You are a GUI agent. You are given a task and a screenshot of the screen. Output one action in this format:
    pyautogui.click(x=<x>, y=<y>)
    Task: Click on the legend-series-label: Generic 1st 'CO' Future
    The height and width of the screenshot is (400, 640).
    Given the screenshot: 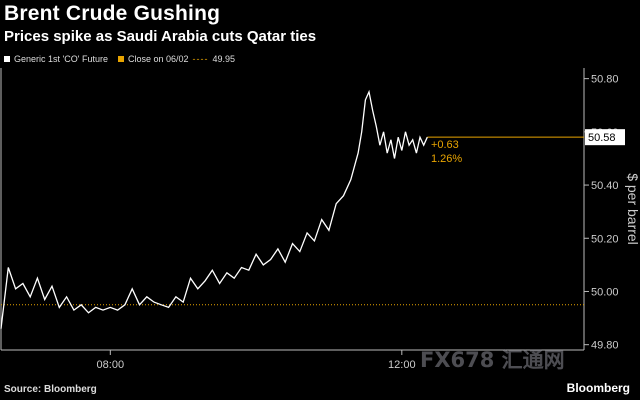 What is the action you would take?
    pyautogui.click(x=61, y=59)
    